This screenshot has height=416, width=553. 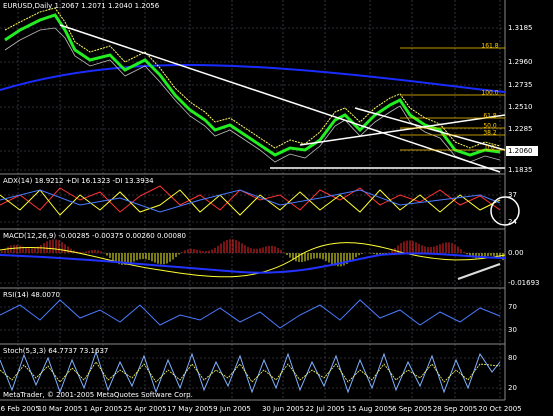 I want to click on price-label: 1.3185, so click(x=520, y=28).